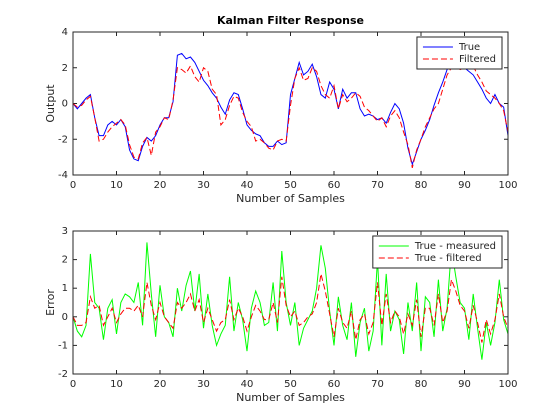  Describe the element at coordinates (65, 231) in the screenshot. I see `y-tick-label: 3` at that location.